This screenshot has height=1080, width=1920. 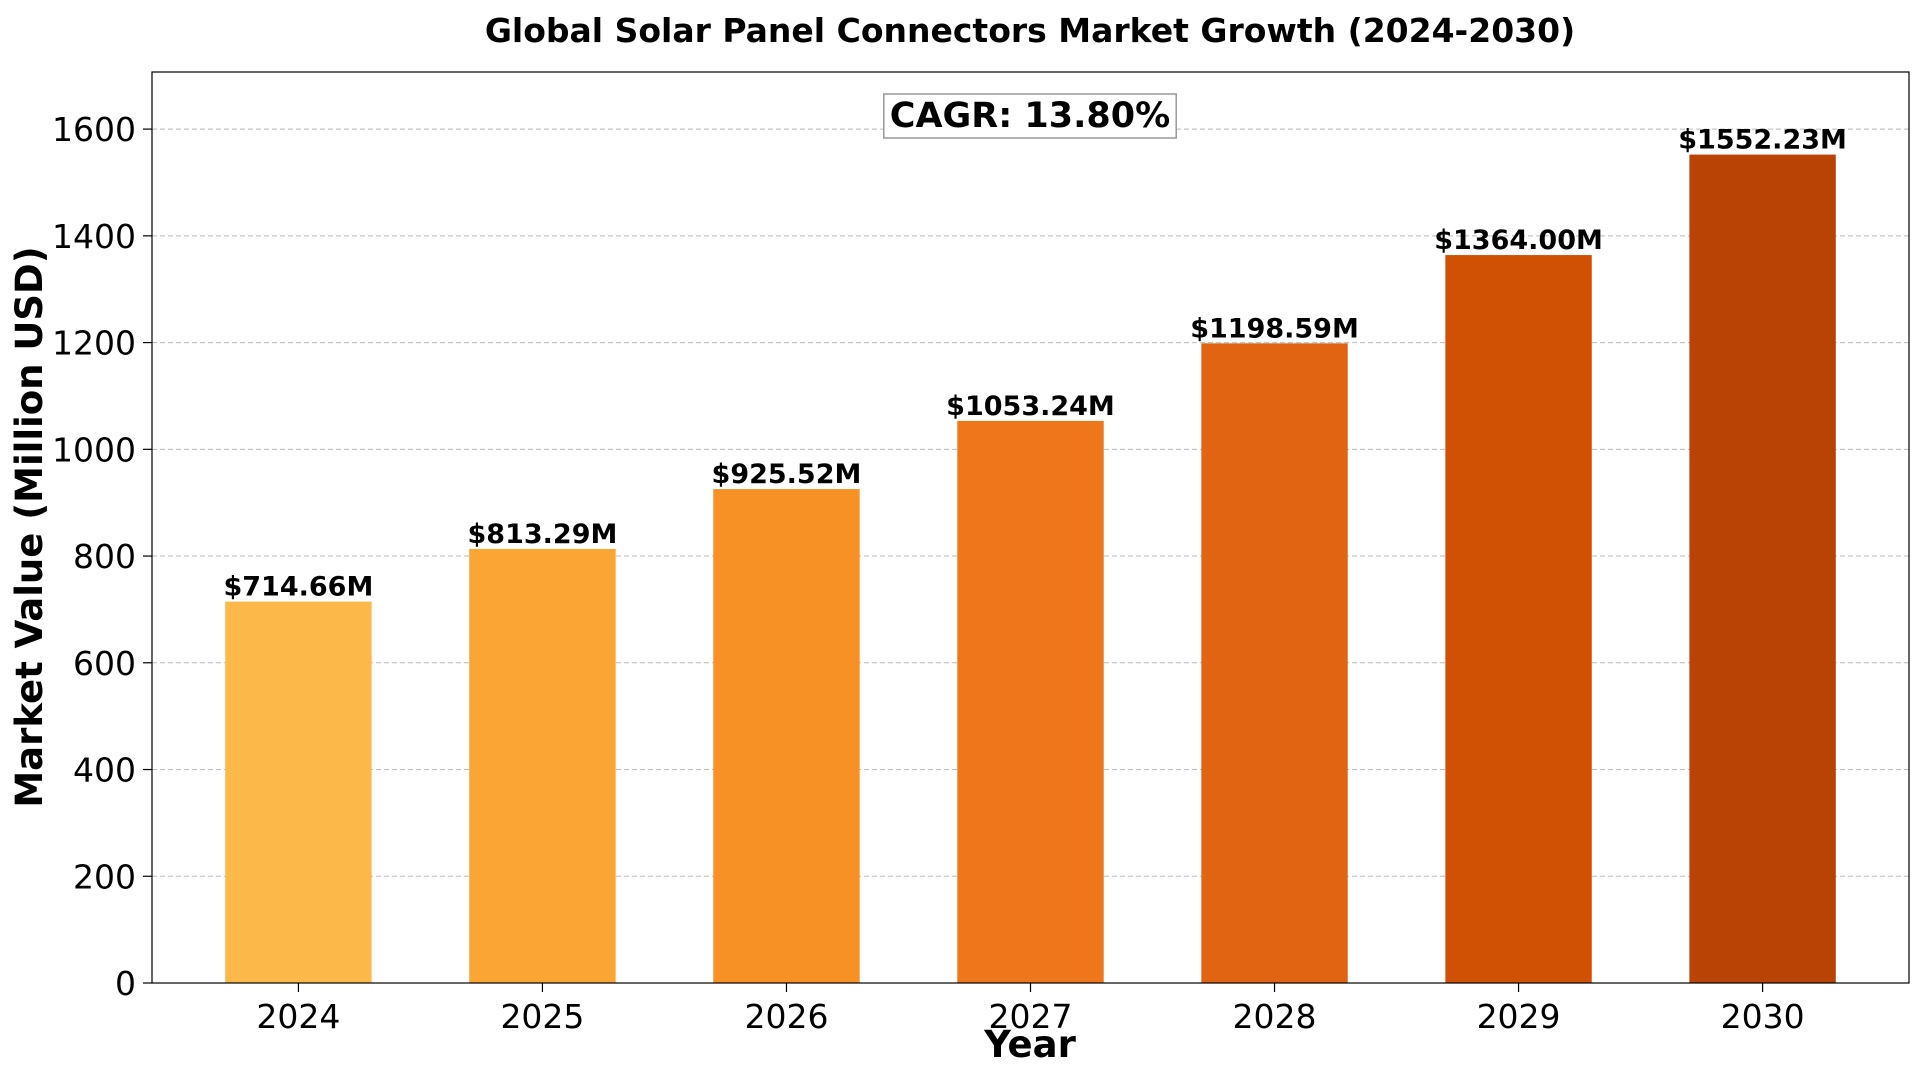 I want to click on y-tick-label: 1000, so click(x=94, y=449).